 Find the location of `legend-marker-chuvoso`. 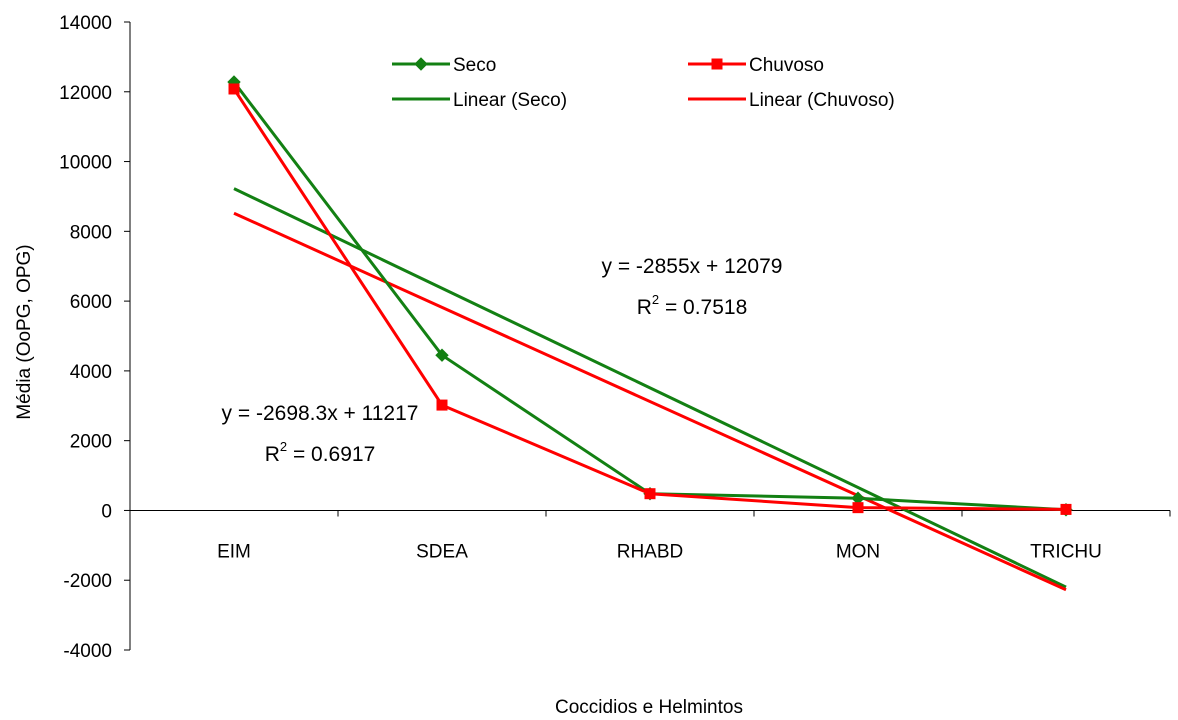

legend-marker-chuvoso is located at coordinates (717, 64).